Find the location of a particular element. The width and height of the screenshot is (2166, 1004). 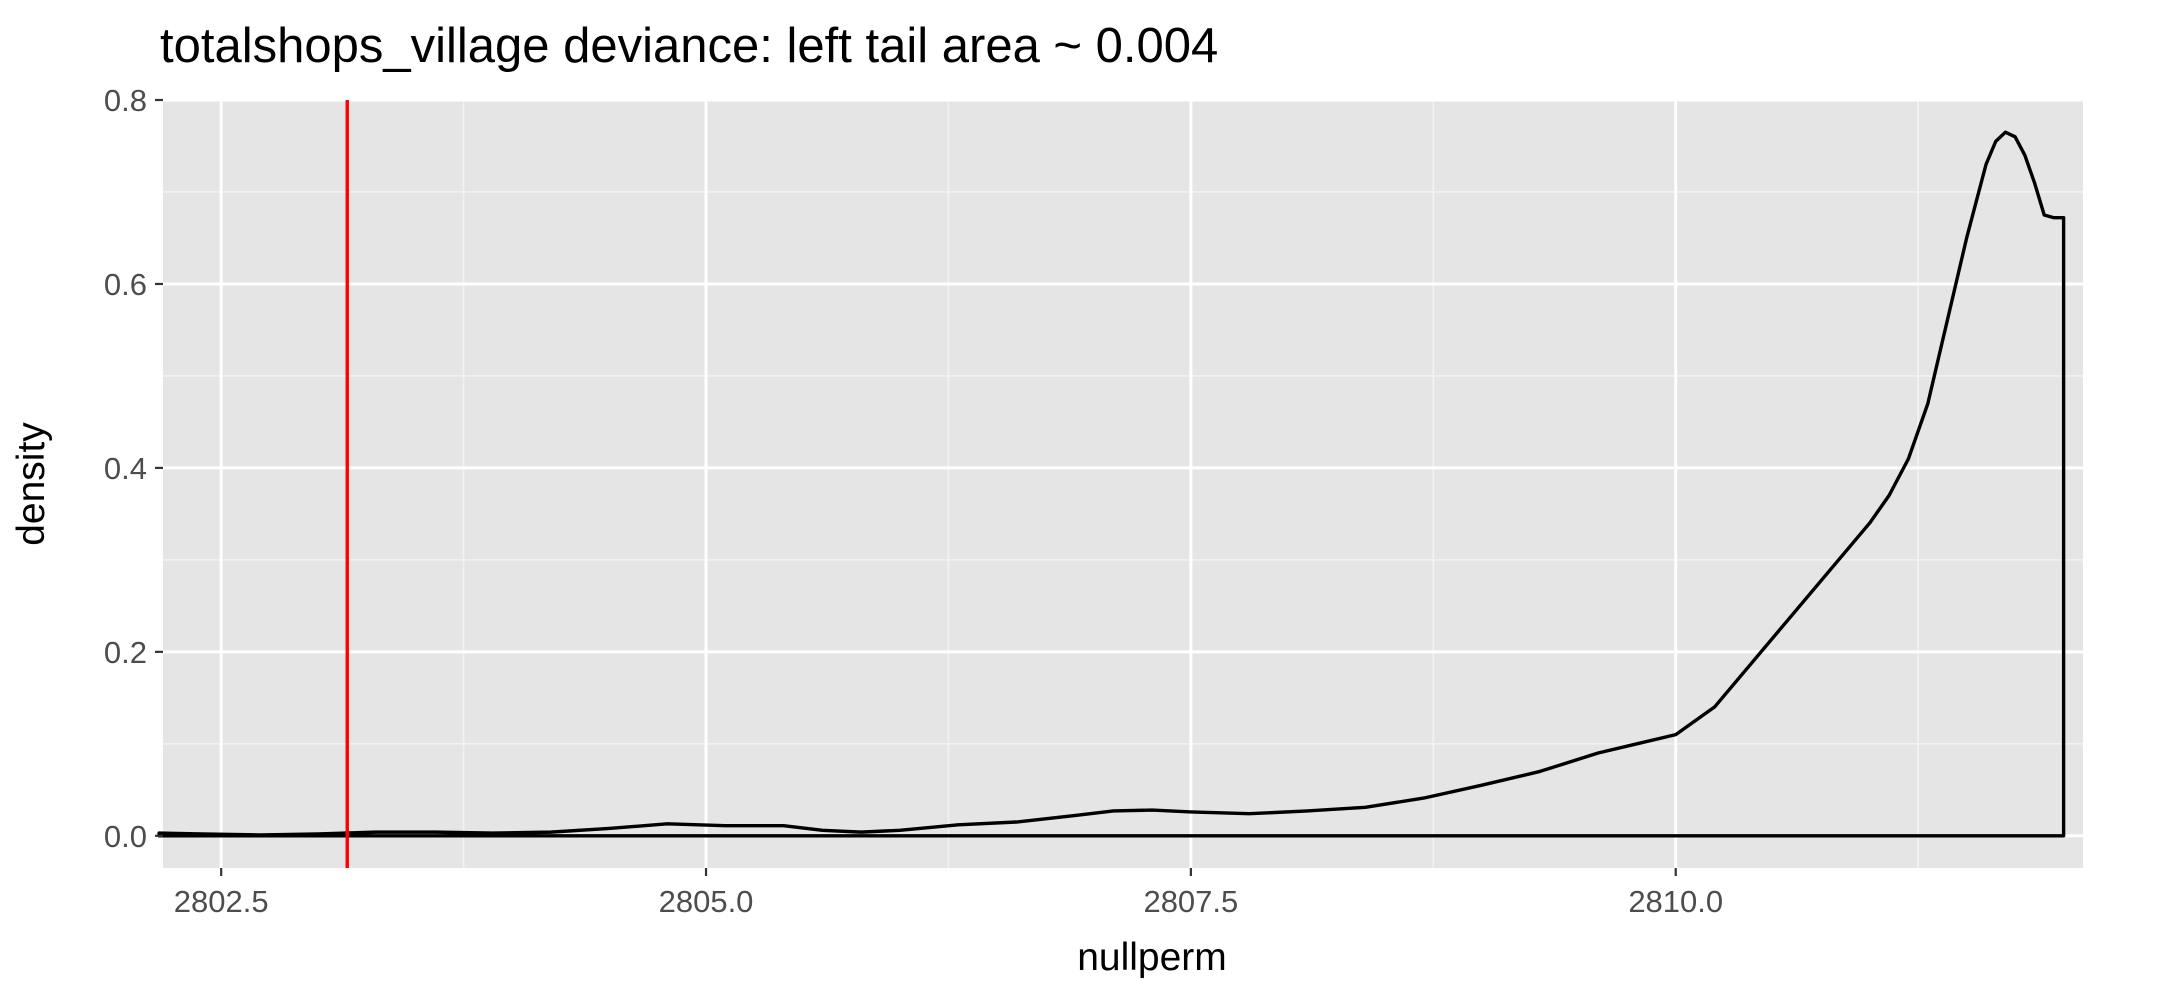

x-axis: 2802.5 2805.0 2807.5 2810.0 is located at coordinates (948, 893).